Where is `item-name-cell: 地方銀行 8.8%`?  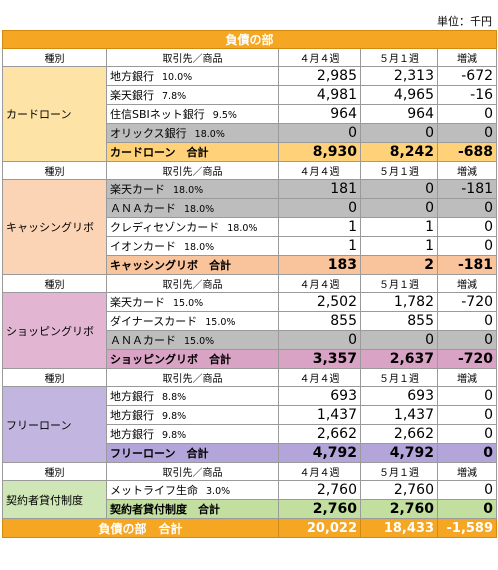 item-name-cell: 地方銀行 8.8% is located at coordinates (192, 396).